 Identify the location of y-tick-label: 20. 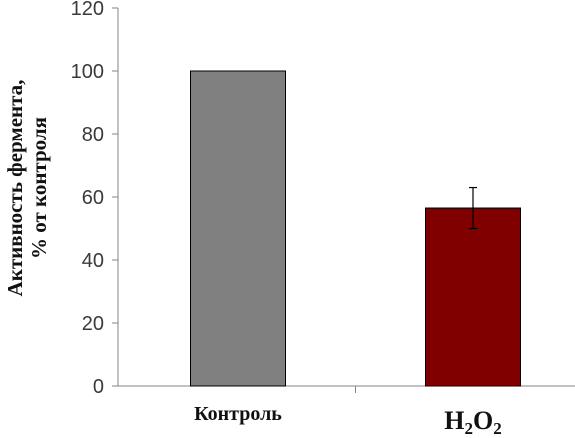
(93, 324).